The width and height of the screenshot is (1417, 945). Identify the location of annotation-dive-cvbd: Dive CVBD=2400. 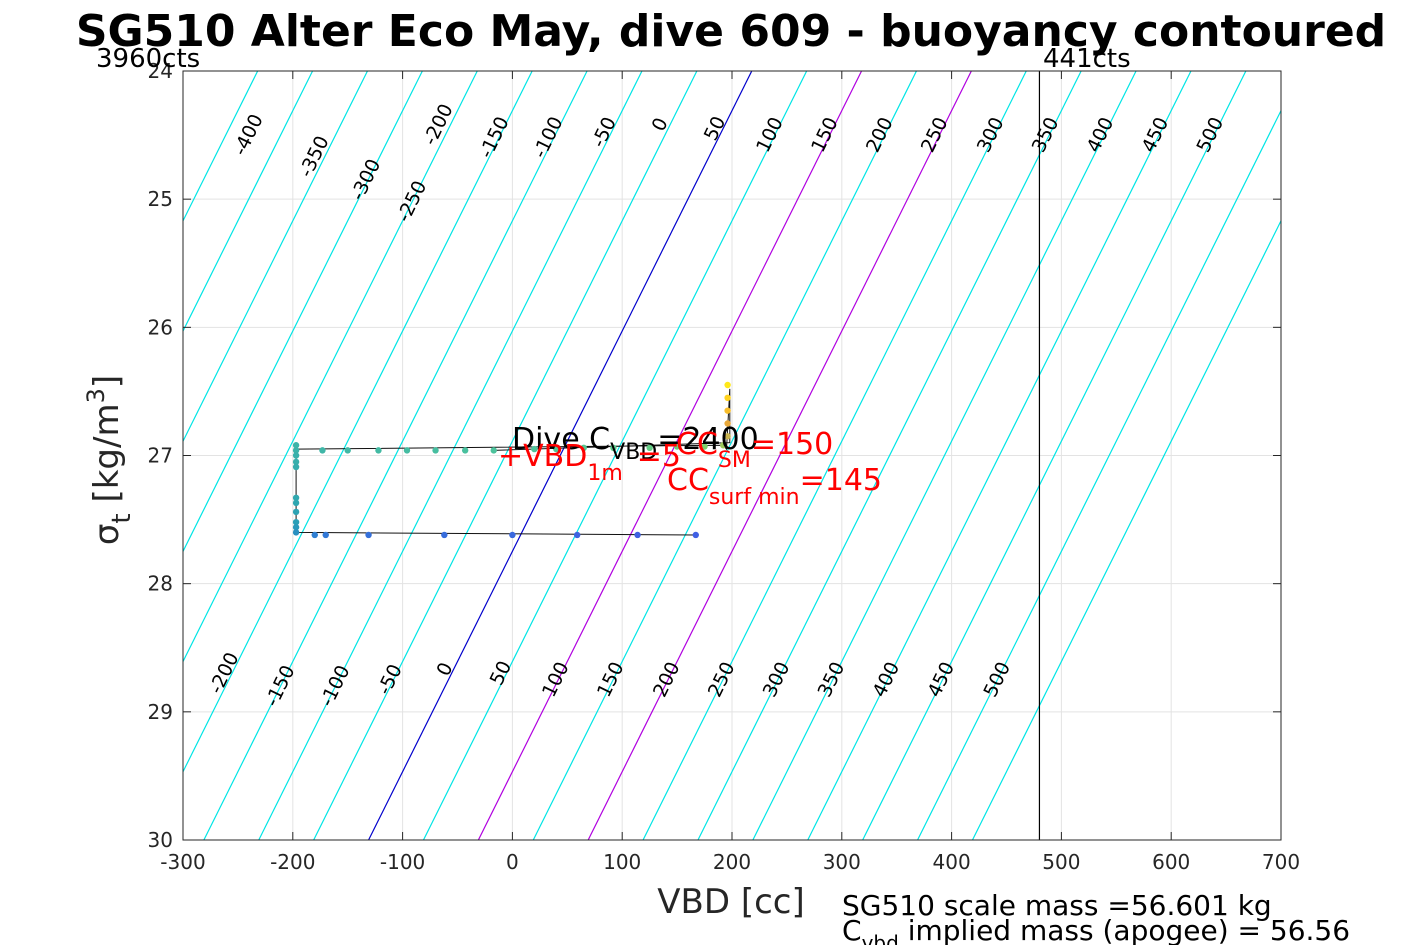
(635, 443).